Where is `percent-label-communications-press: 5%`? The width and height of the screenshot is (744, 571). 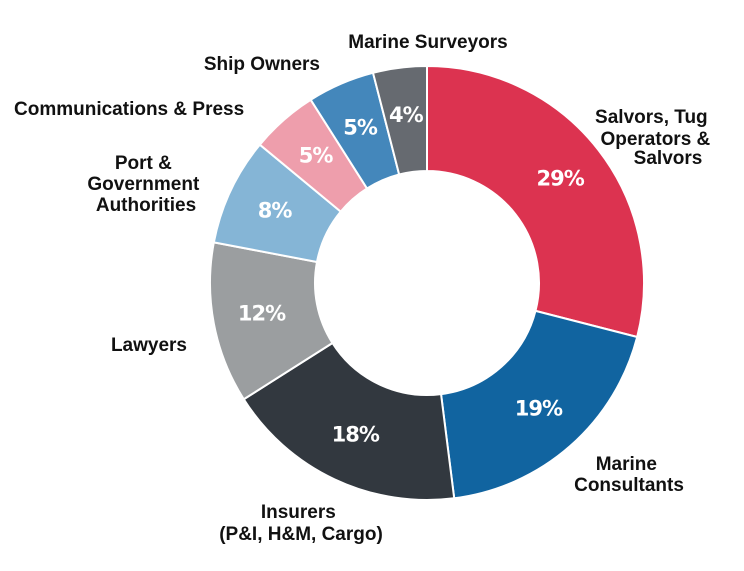
percent-label-communications-press: 5% is located at coordinates (316, 156).